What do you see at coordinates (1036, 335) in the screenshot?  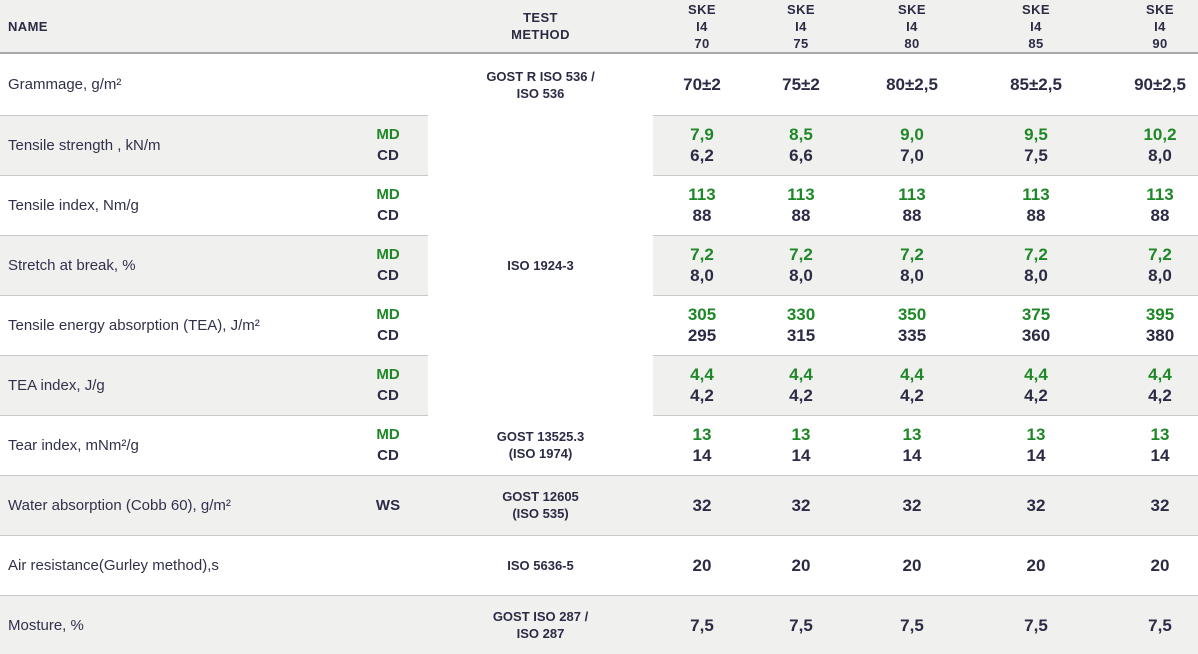 I see `cd-value: 360` at bounding box center [1036, 335].